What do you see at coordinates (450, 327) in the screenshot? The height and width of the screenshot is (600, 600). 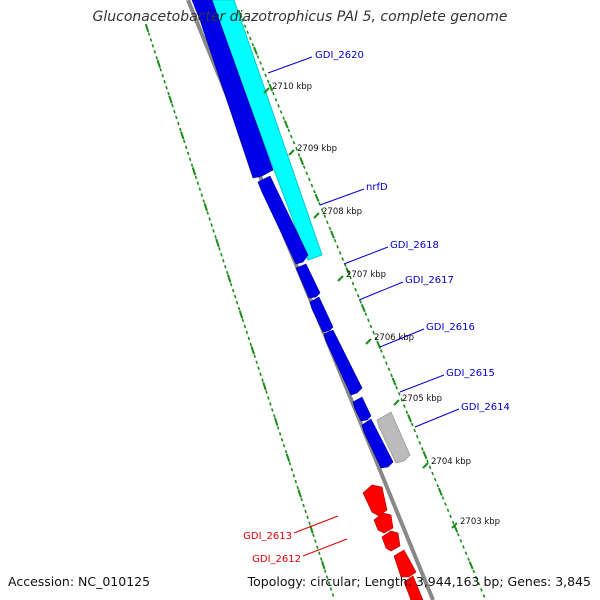 I see `gene-label: GDI_2616` at bounding box center [450, 327].